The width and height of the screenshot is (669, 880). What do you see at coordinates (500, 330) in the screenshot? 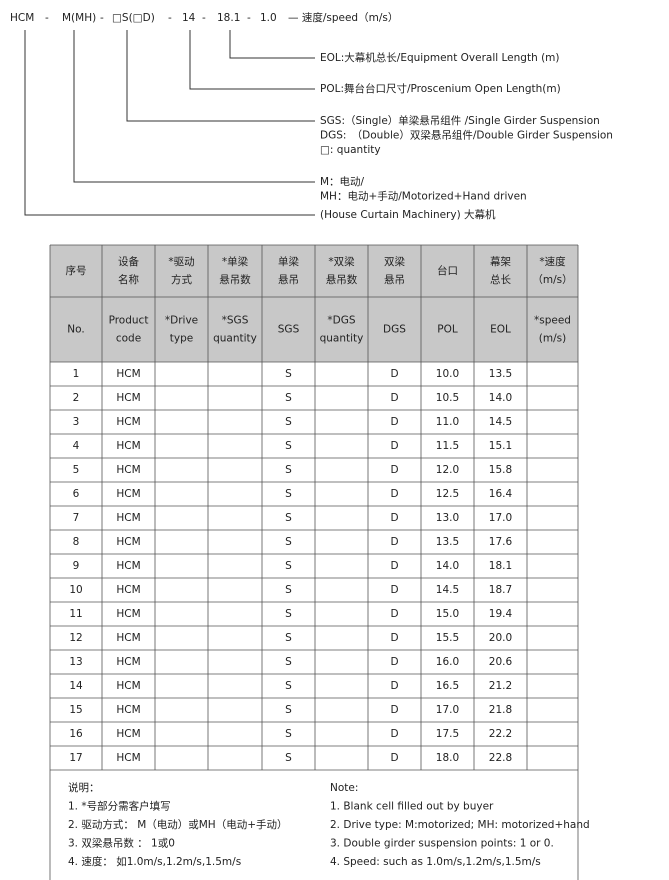
I see `header-cell: EOL` at bounding box center [500, 330].